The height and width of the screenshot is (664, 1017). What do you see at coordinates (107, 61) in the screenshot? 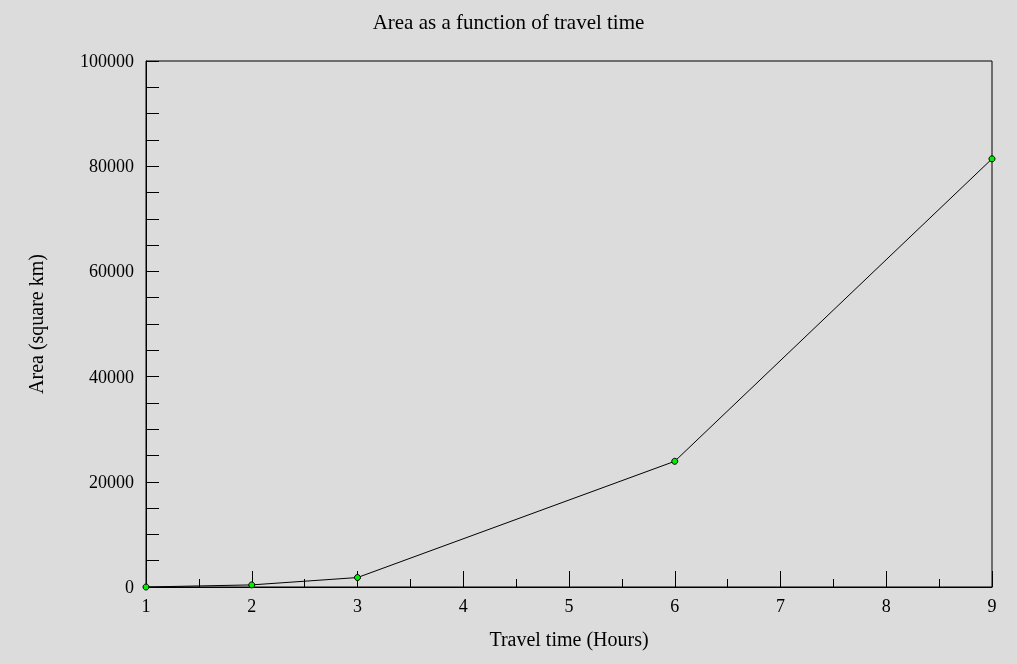
I see `y-tick-label: 100000` at bounding box center [107, 61].